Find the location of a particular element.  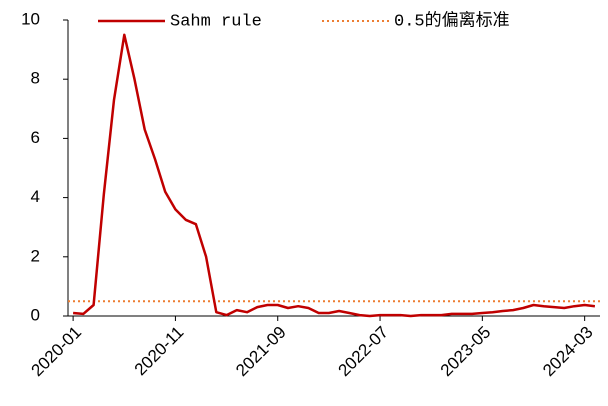

y-tick-label: 6 is located at coordinates (35, 137).